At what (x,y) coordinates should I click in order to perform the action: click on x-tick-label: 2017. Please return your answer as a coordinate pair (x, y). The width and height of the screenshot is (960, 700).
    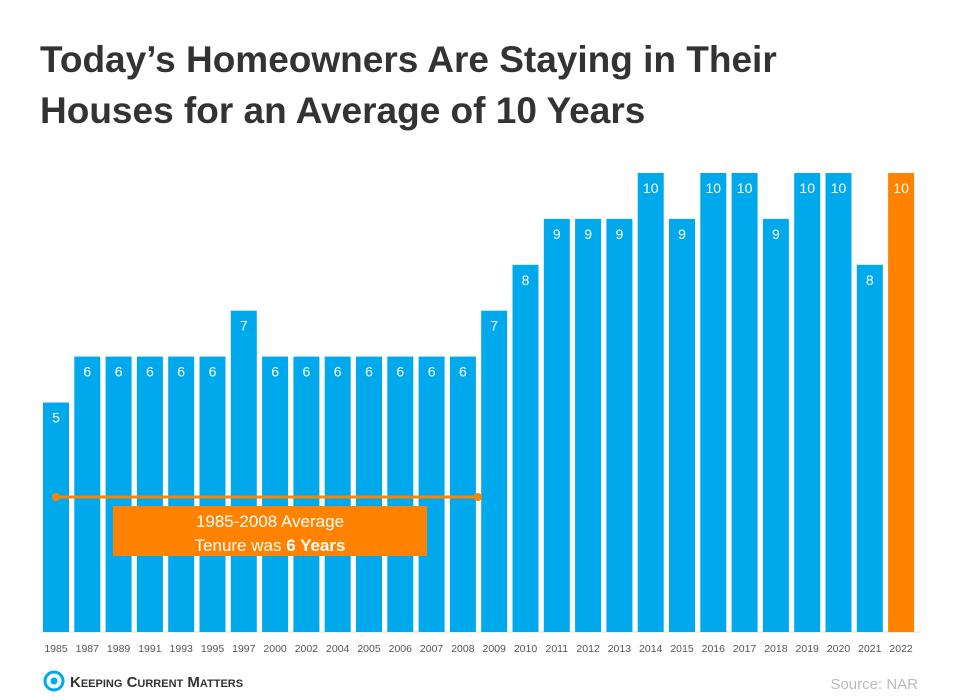
    Looking at the image, I should click on (745, 649).